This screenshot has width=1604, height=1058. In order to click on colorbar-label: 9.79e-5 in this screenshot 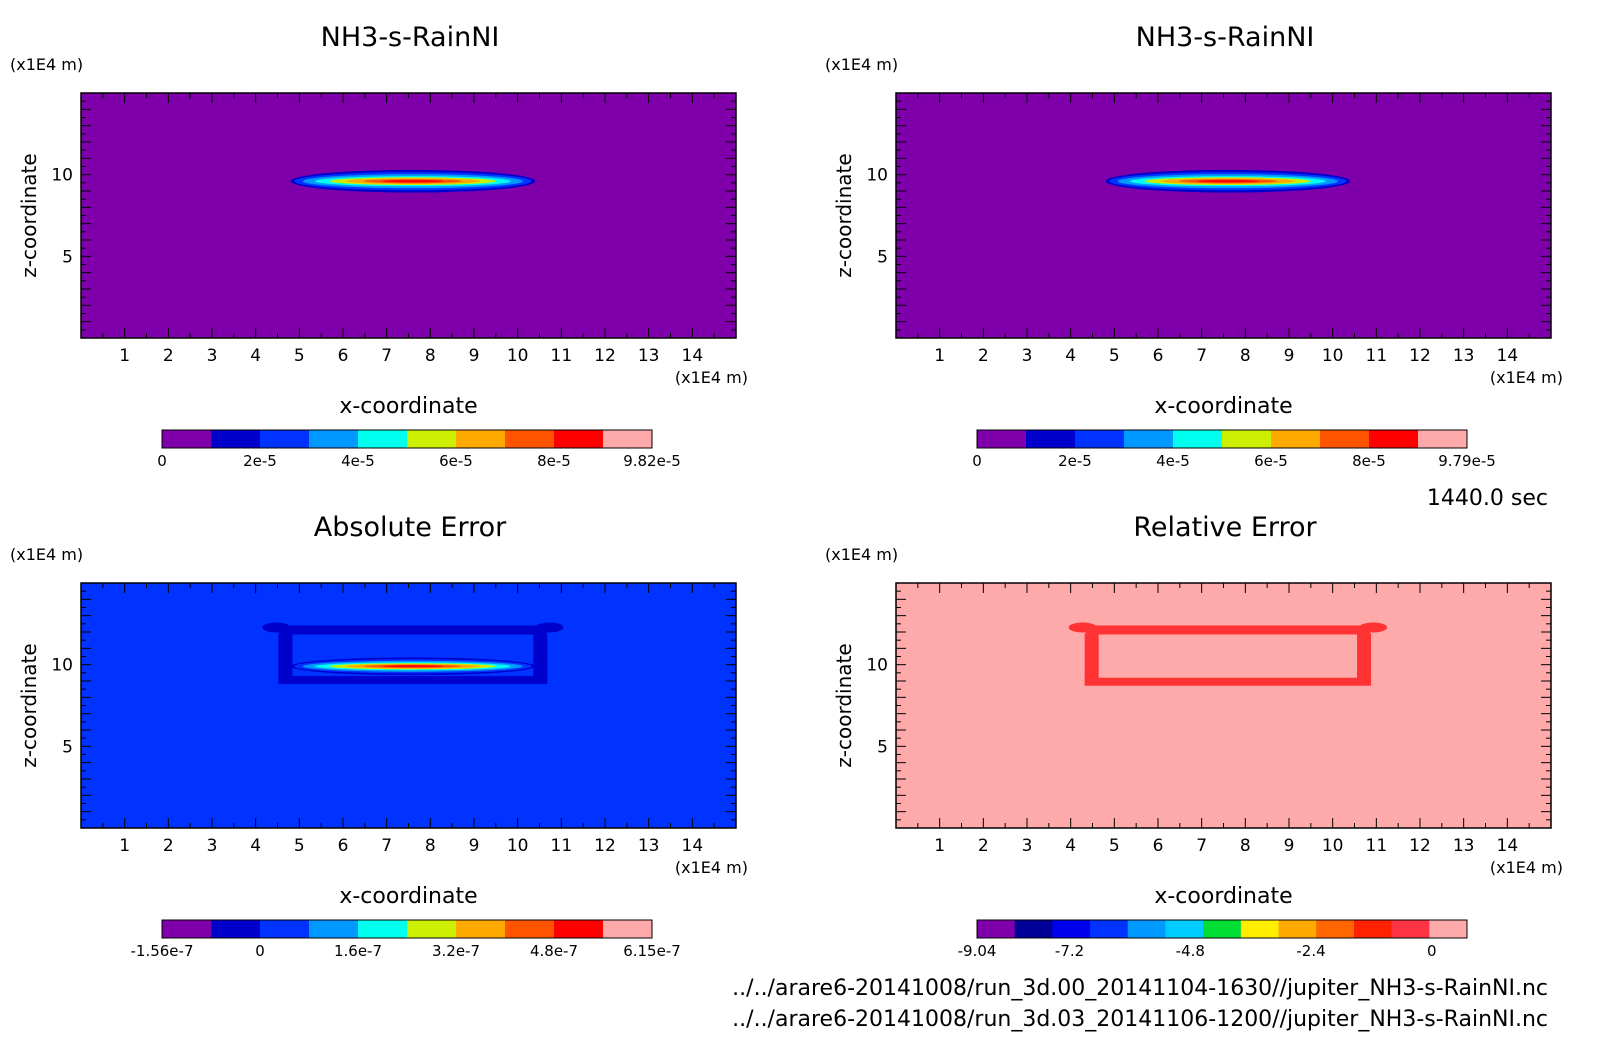, I will do `click(1467, 461)`.